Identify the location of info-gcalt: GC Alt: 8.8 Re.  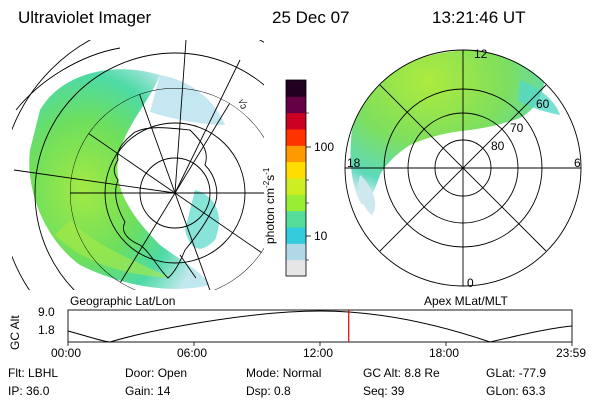
(401, 373).